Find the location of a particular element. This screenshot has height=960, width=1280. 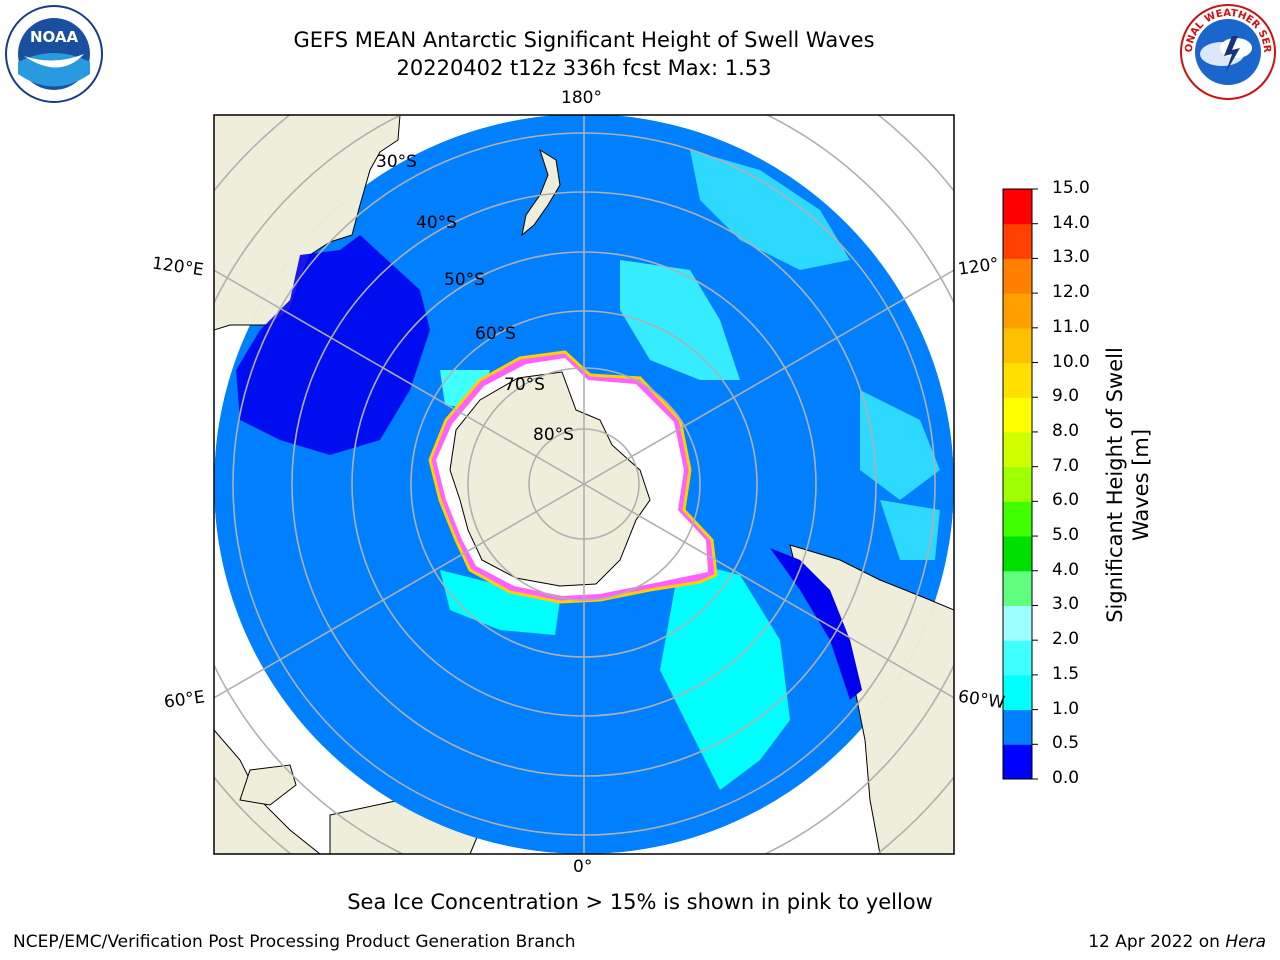

lon-label-0: 0° is located at coordinates (583, 867).